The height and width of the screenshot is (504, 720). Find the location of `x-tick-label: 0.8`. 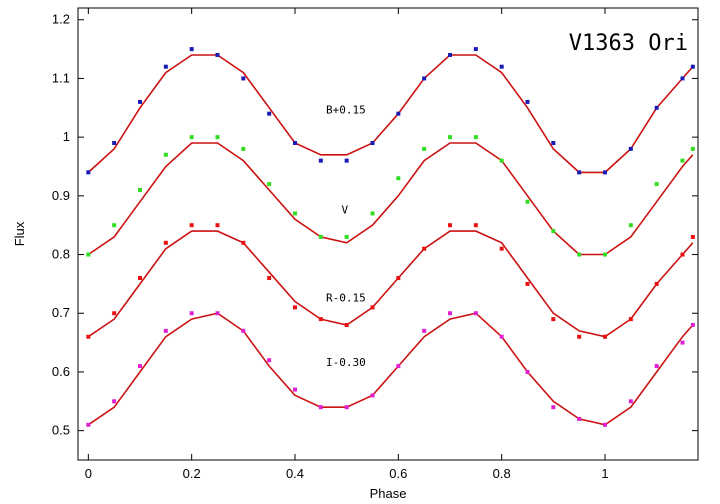

x-tick-label: 0.8 is located at coordinates (502, 473).